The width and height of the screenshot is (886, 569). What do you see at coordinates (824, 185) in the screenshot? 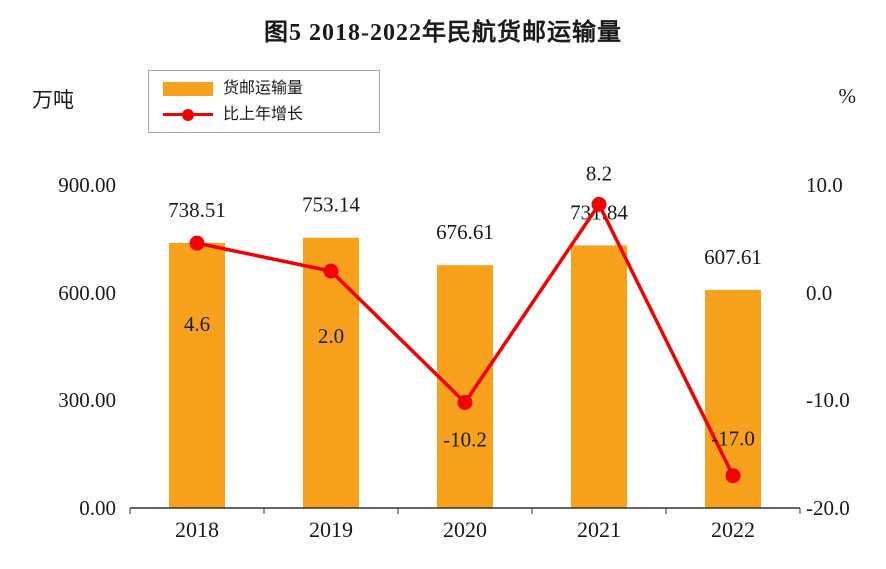
I see `right-tick-label: 10.0` at bounding box center [824, 185].